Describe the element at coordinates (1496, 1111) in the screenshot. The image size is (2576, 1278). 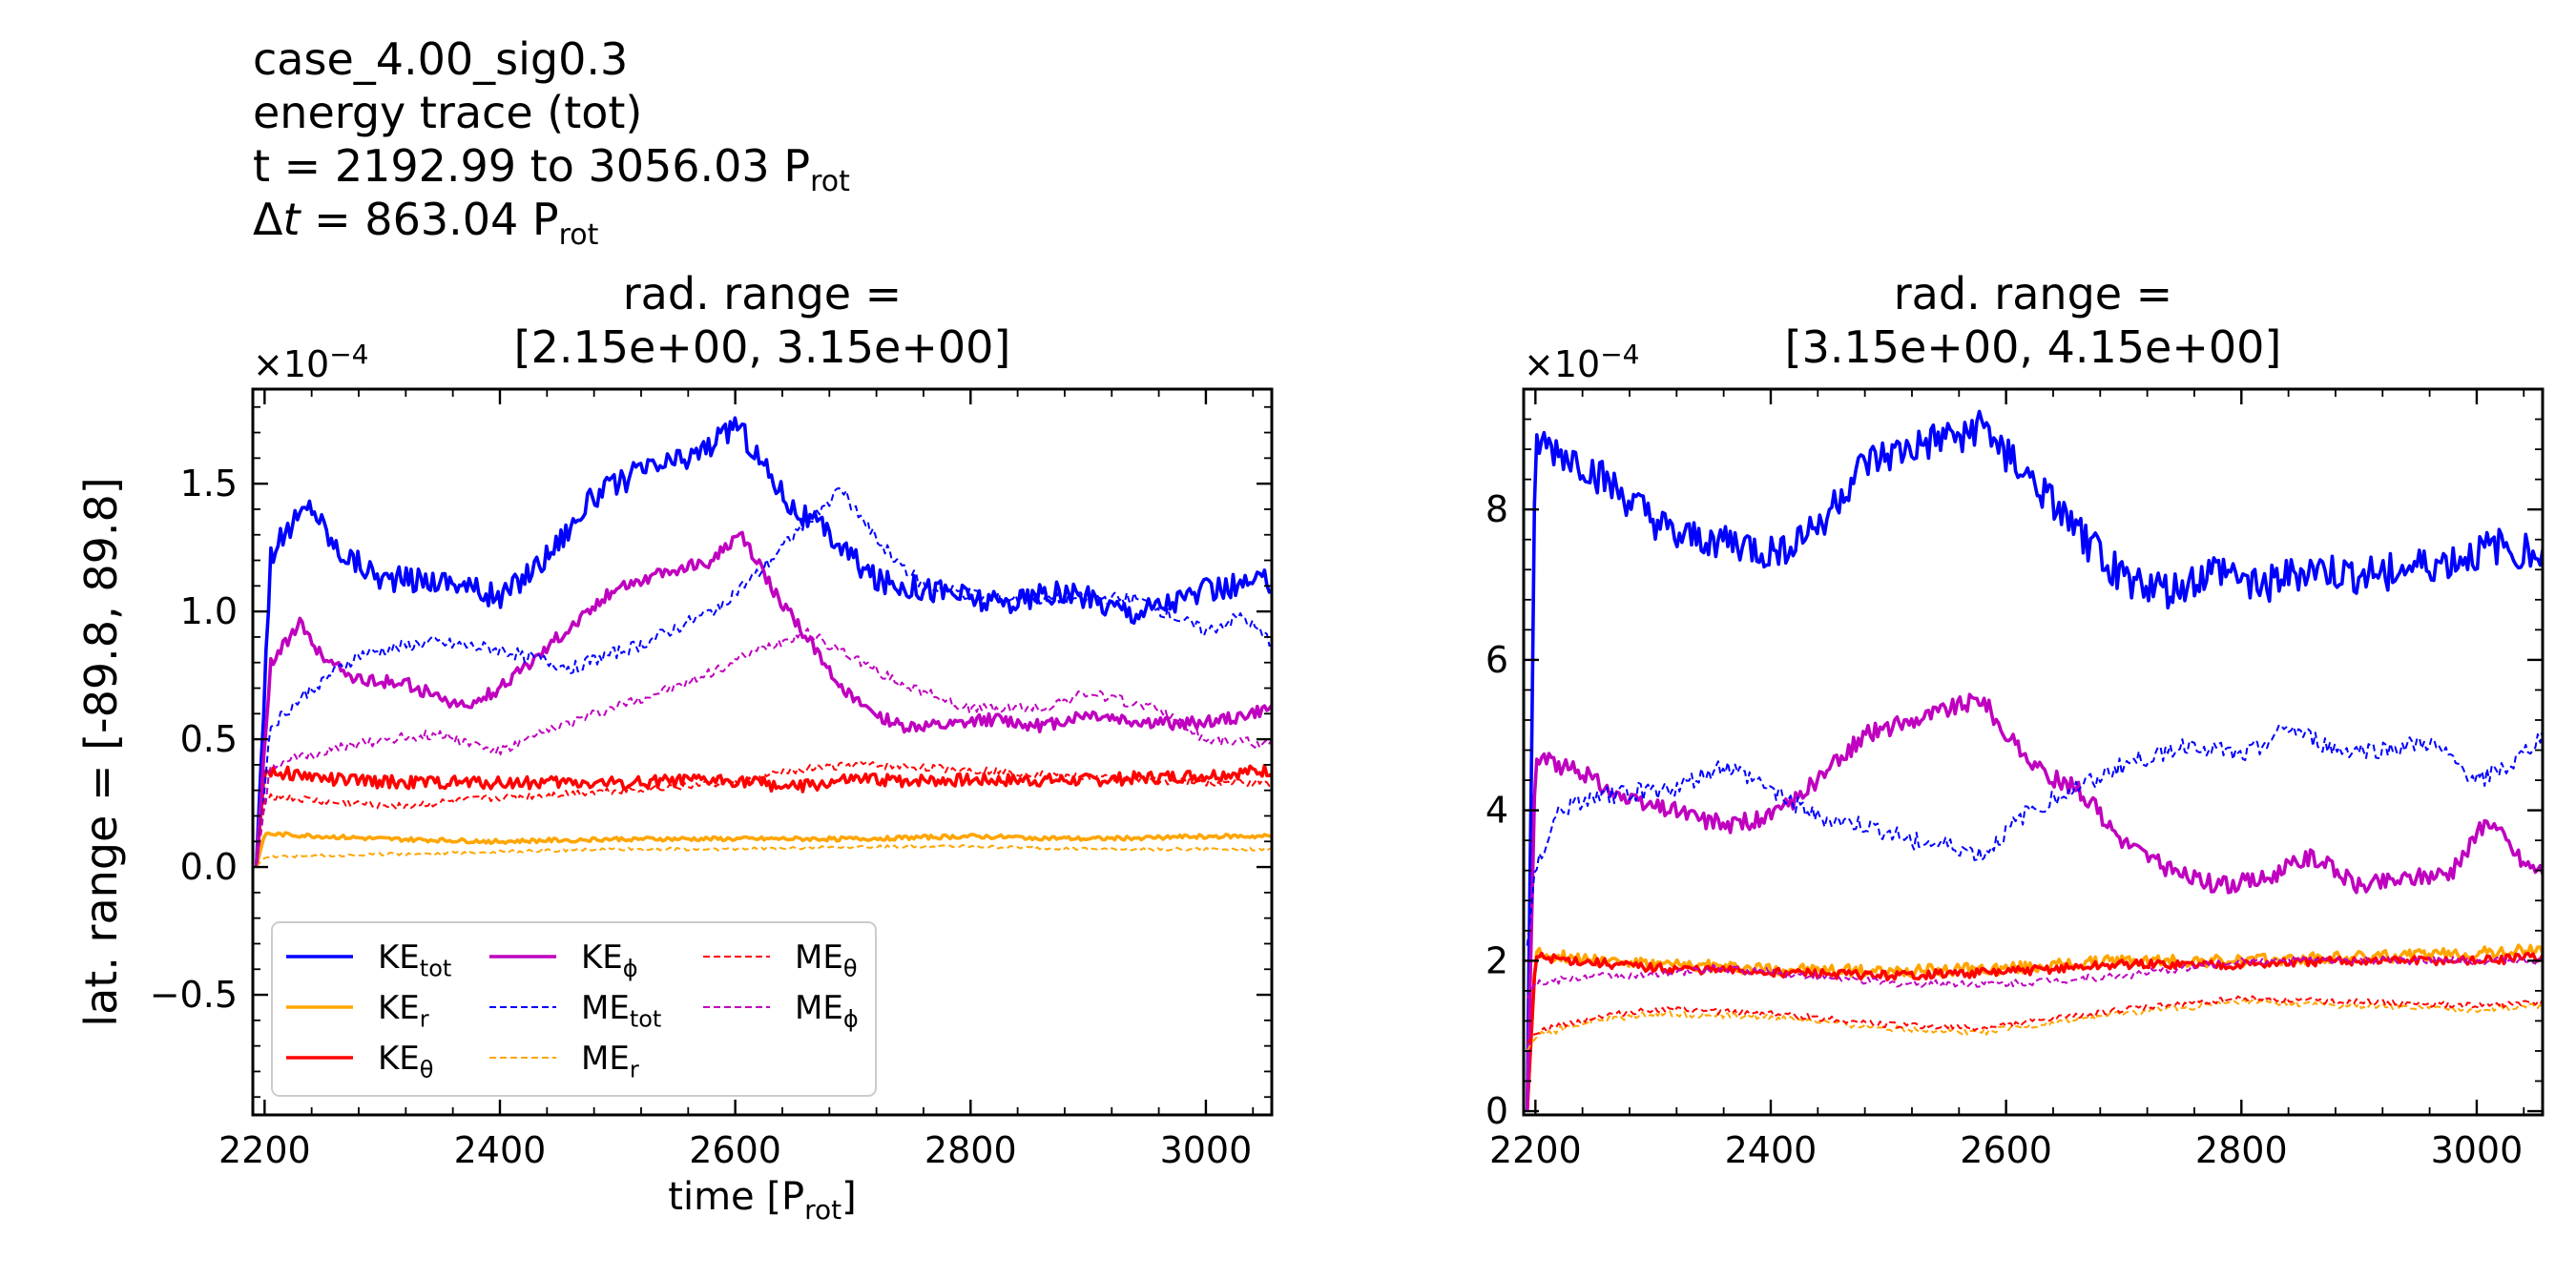
I see `y-tick-label: 0` at that location.